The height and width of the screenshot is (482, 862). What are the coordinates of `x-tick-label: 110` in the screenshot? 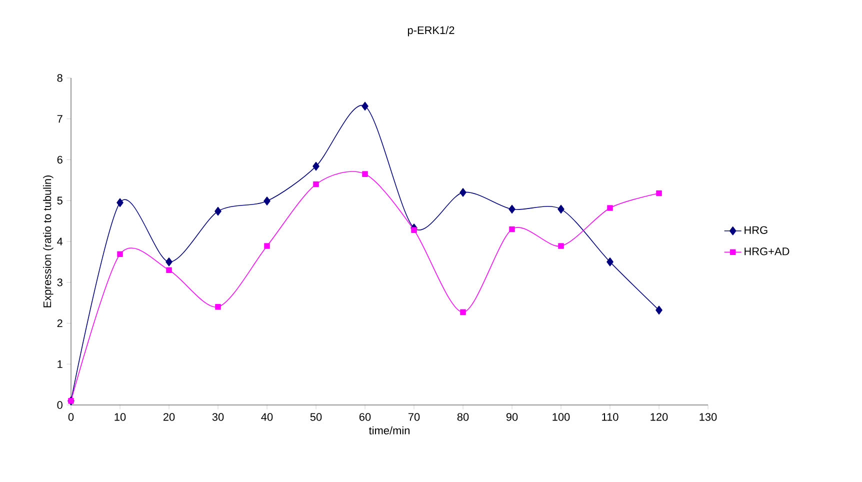 It's located at (610, 417).